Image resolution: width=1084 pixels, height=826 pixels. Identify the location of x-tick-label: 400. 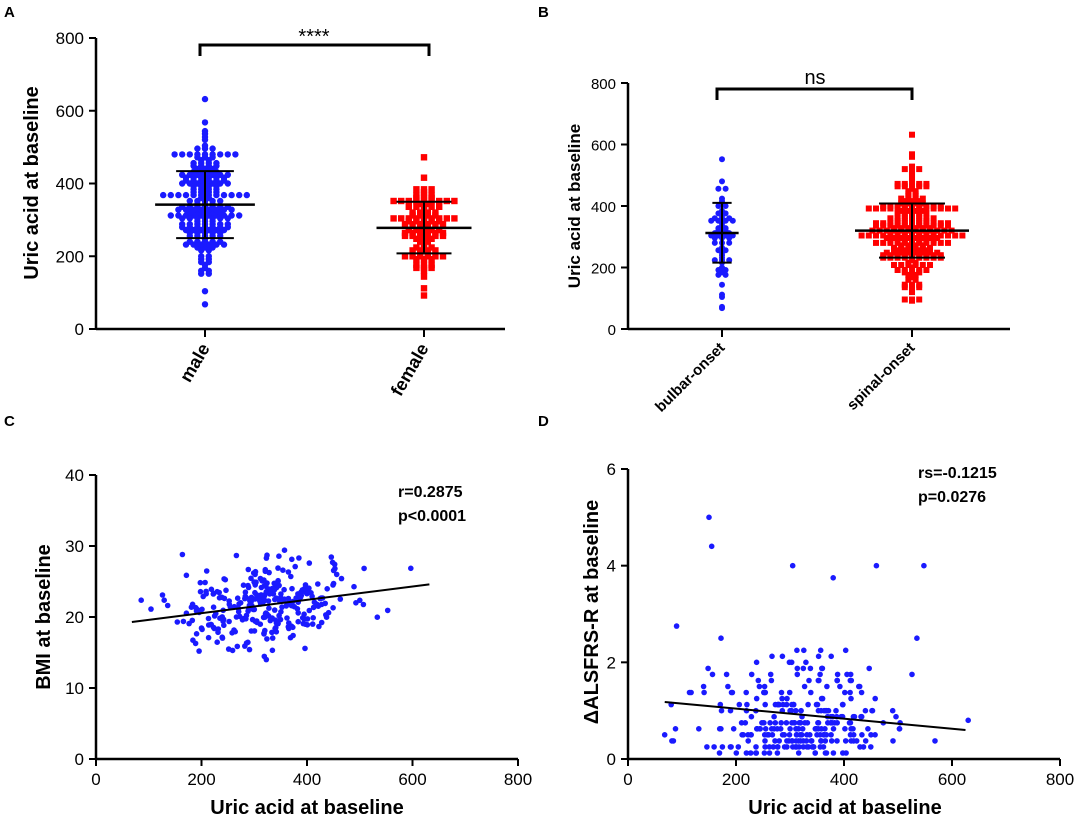
(307, 779).